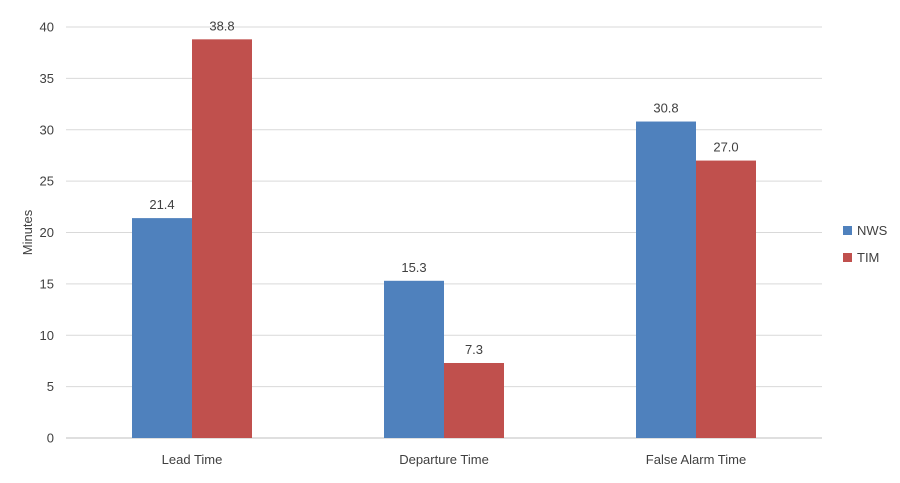 The width and height of the screenshot is (900, 483). I want to click on data-label: 27.0, so click(725, 147).